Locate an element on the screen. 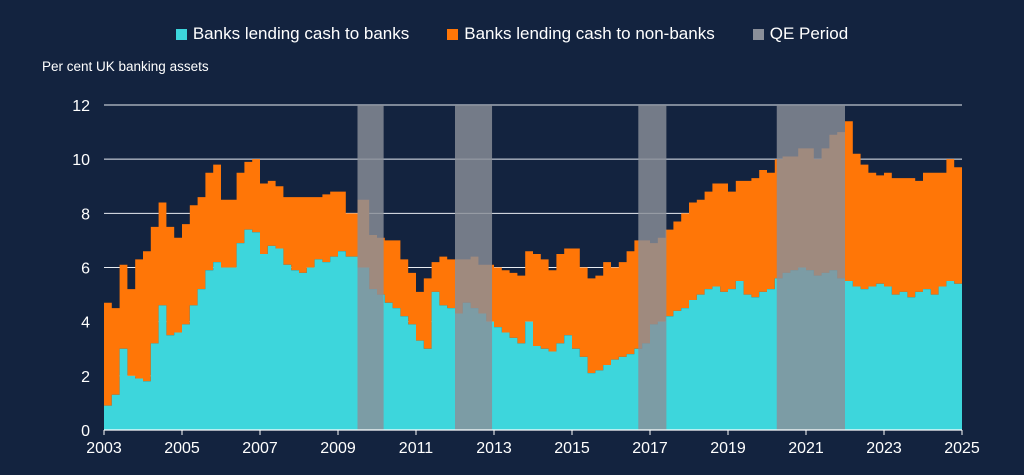 Image resolution: width=1024 pixels, height=475 pixels. legend-item-banks-to-nonbanks: Banks lending cash to non-banks is located at coordinates (581, 34).